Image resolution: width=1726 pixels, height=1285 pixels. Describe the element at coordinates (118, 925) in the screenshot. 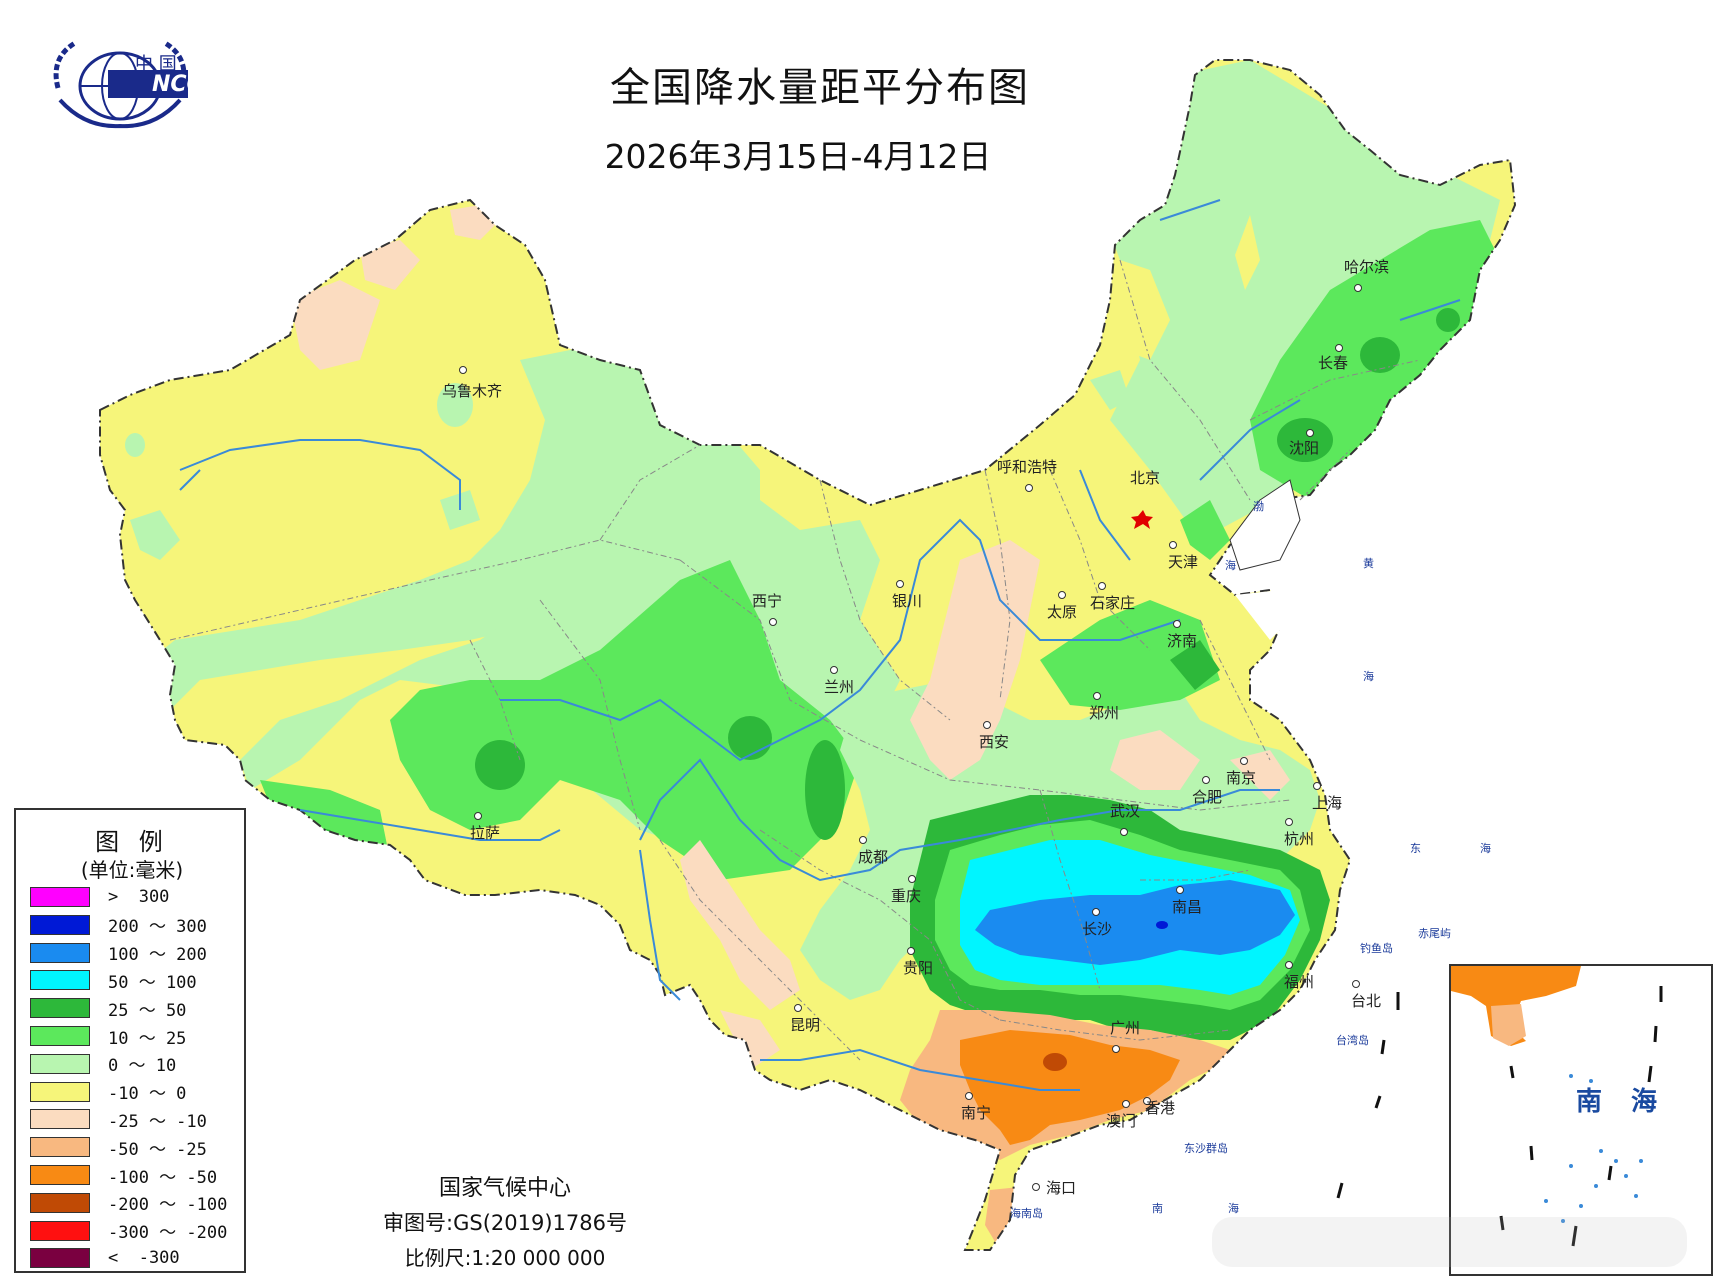

I see `legend-row: 200 ～ 300` at that location.